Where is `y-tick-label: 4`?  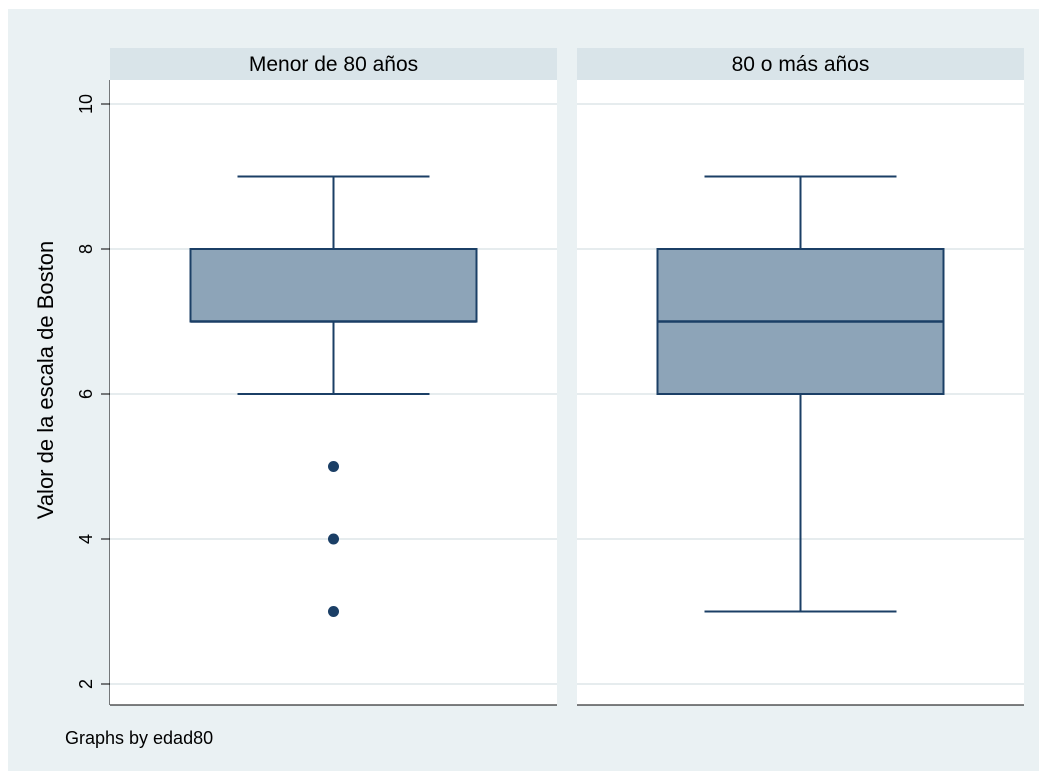
y-tick-label: 4 is located at coordinates (86, 539).